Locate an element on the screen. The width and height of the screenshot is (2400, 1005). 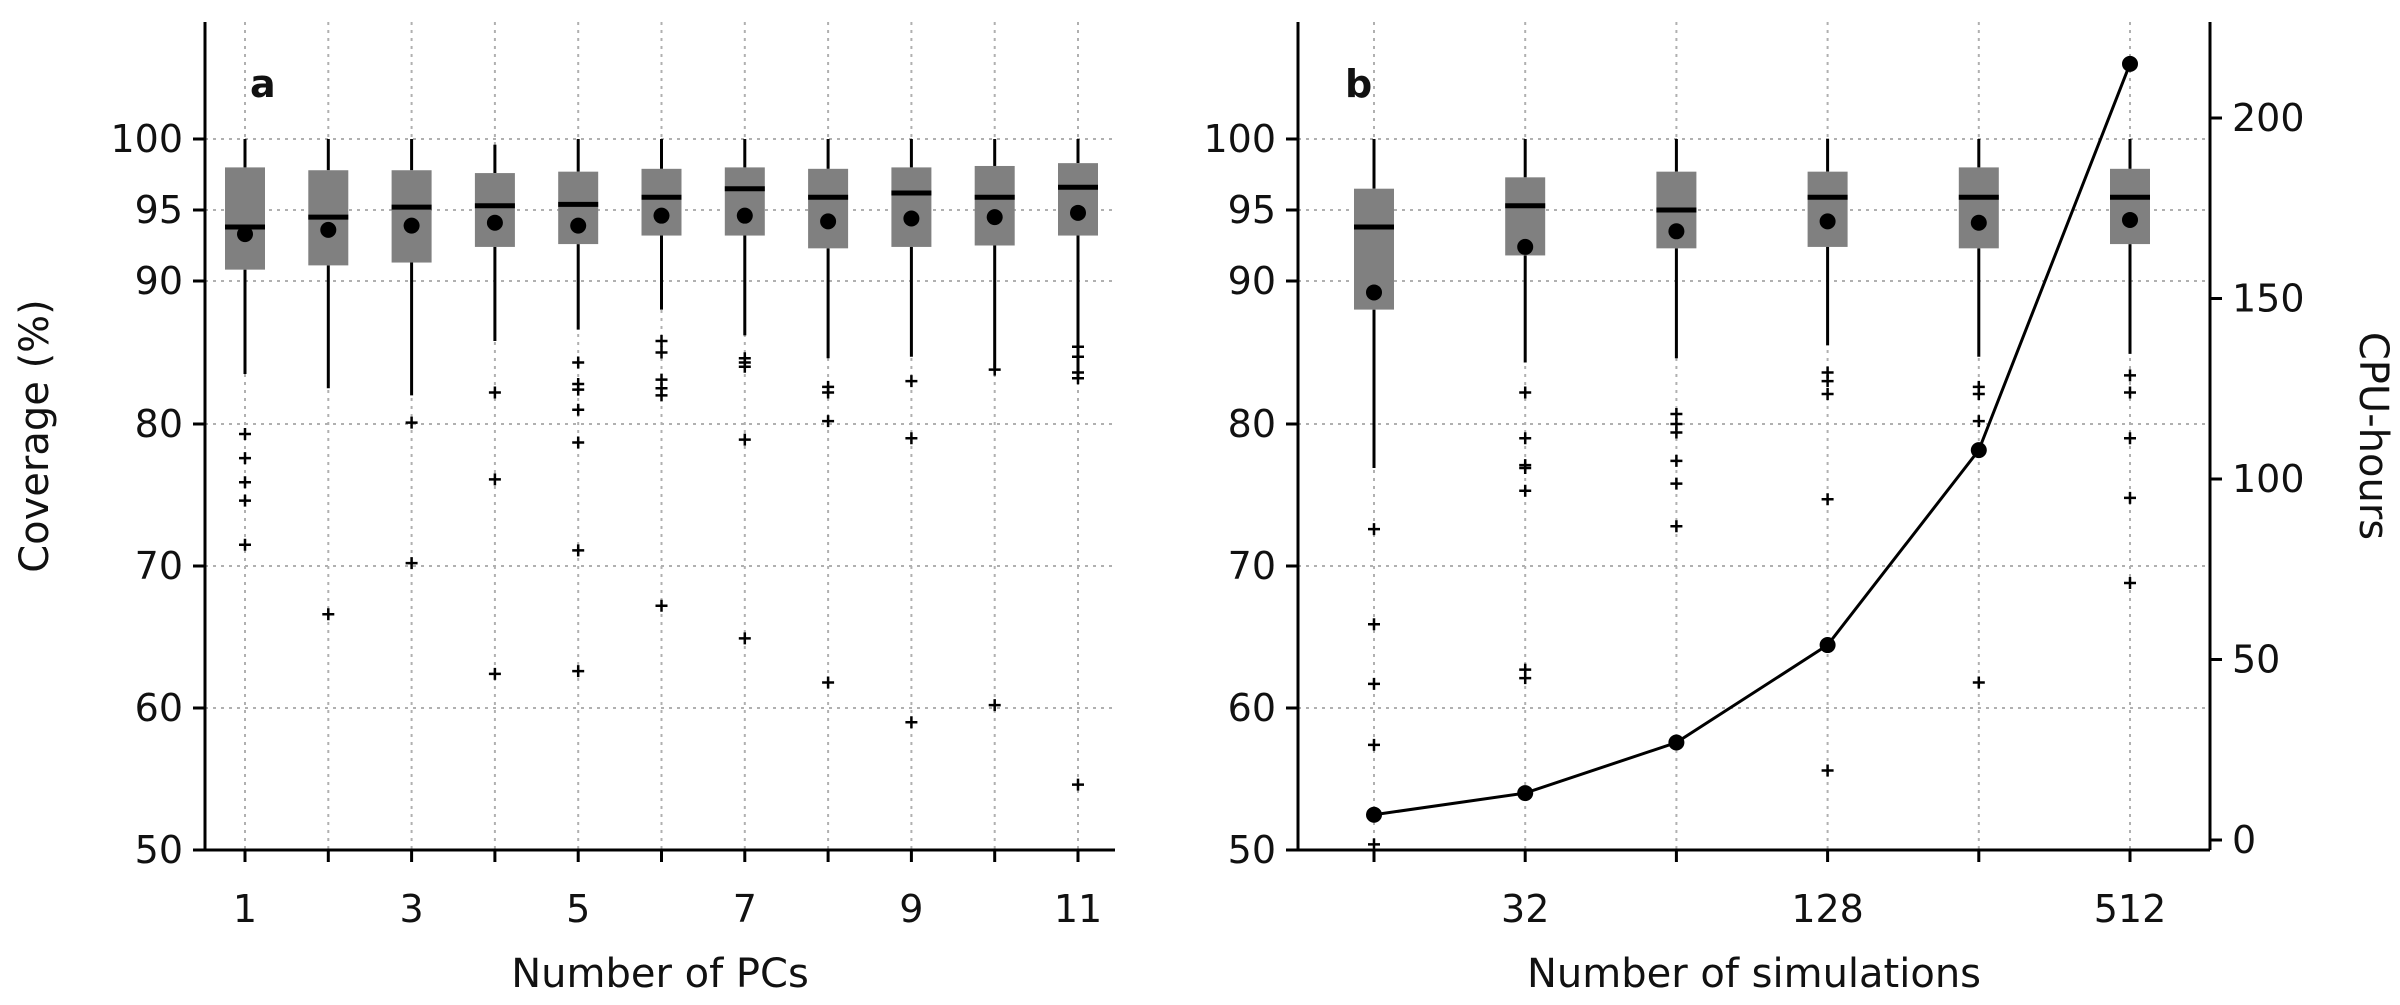
y-axis-title: Coverage (%) is located at coordinates (35, 436).